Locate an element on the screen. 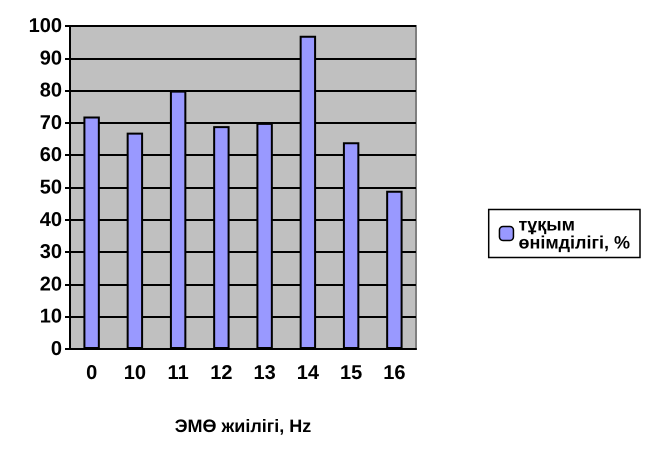  y-tick-label: 90 is located at coordinates (51, 58).